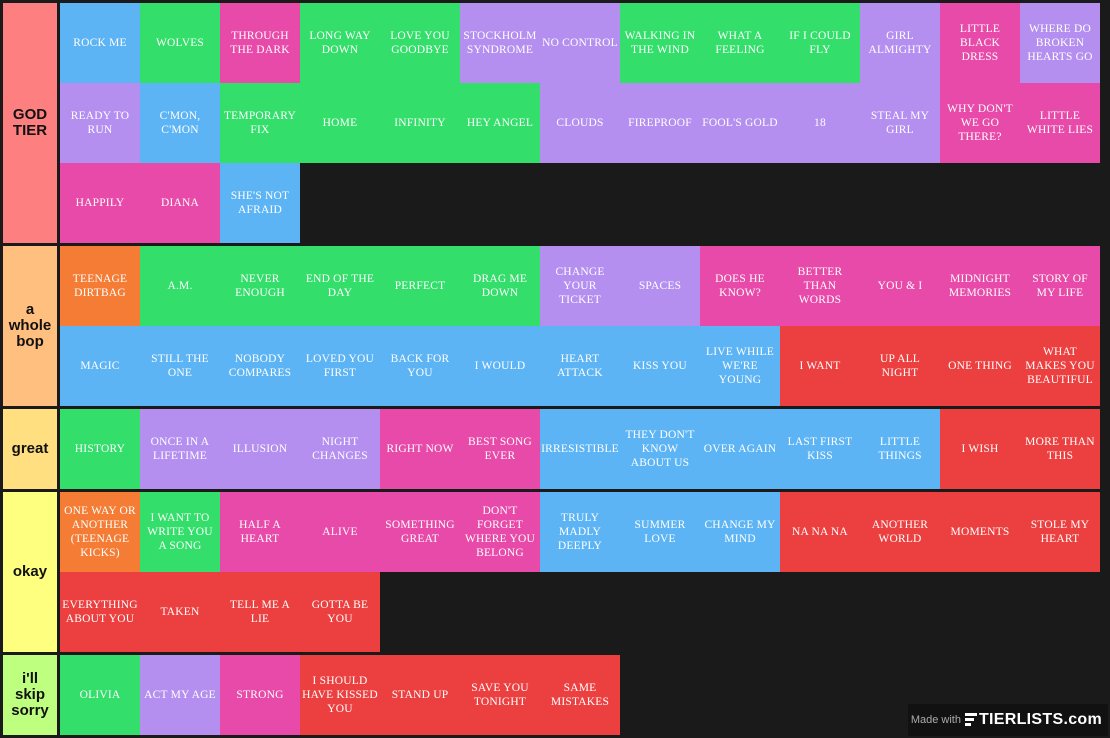  What do you see at coordinates (180, 449) in the screenshot?
I see `tier-item: ONCE IN A LIFETIME` at bounding box center [180, 449].